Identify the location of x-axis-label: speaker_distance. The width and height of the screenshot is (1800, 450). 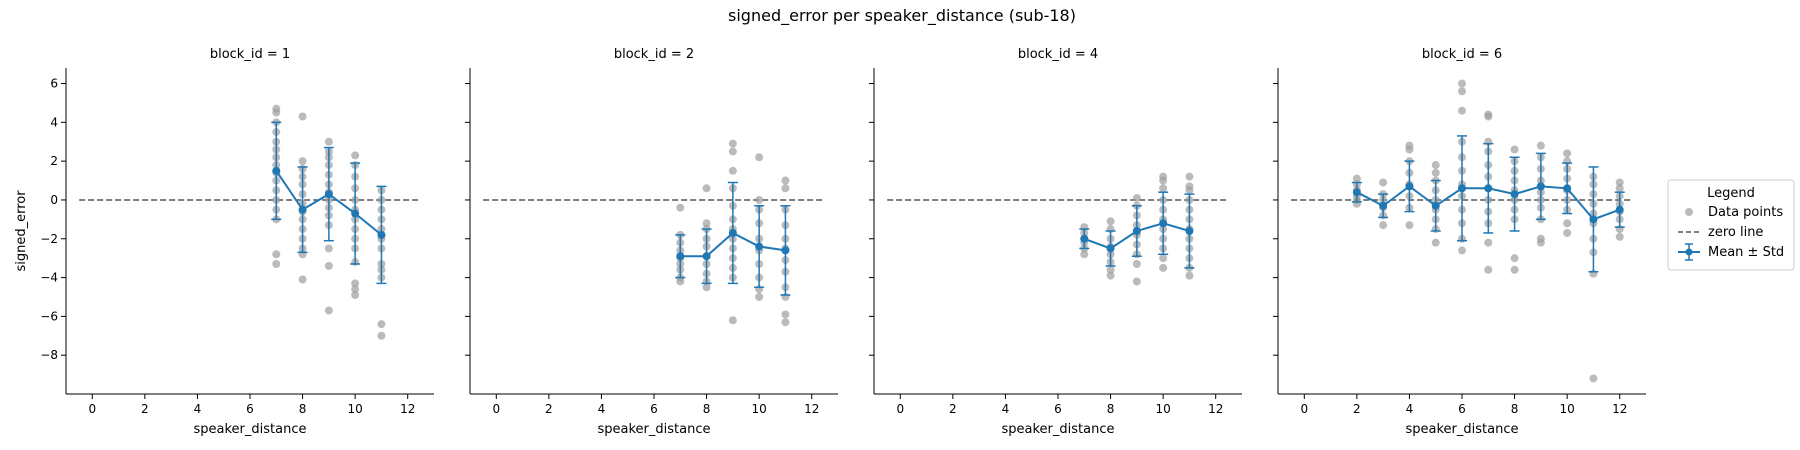
(1462, 429).